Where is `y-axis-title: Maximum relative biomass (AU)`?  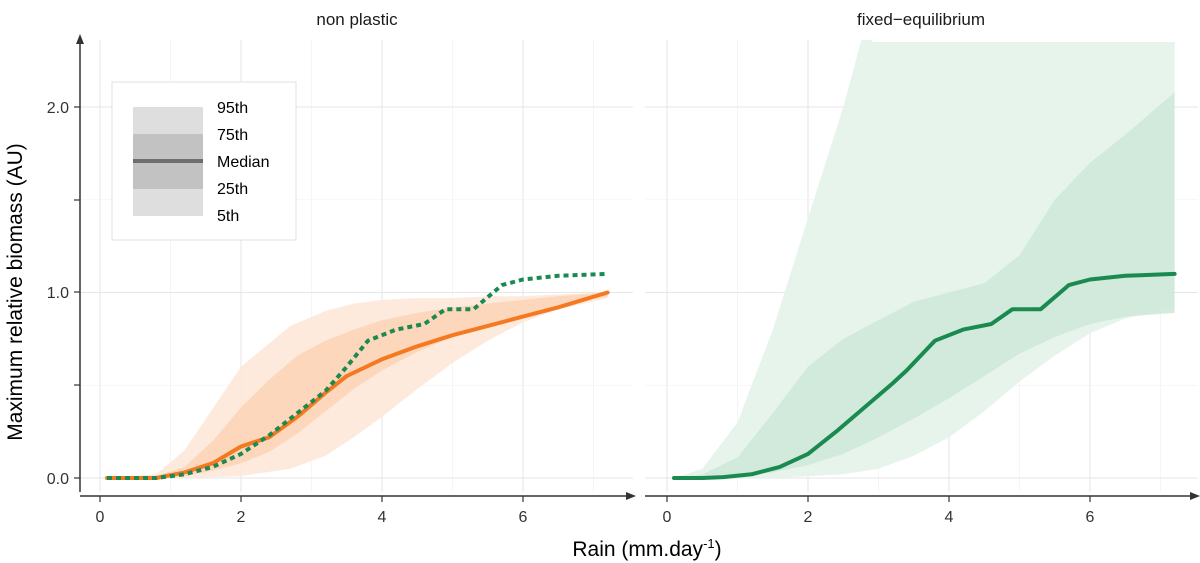
y-axis-title: Maximum relative biomass (AU) is located at coordinates (15, 292).